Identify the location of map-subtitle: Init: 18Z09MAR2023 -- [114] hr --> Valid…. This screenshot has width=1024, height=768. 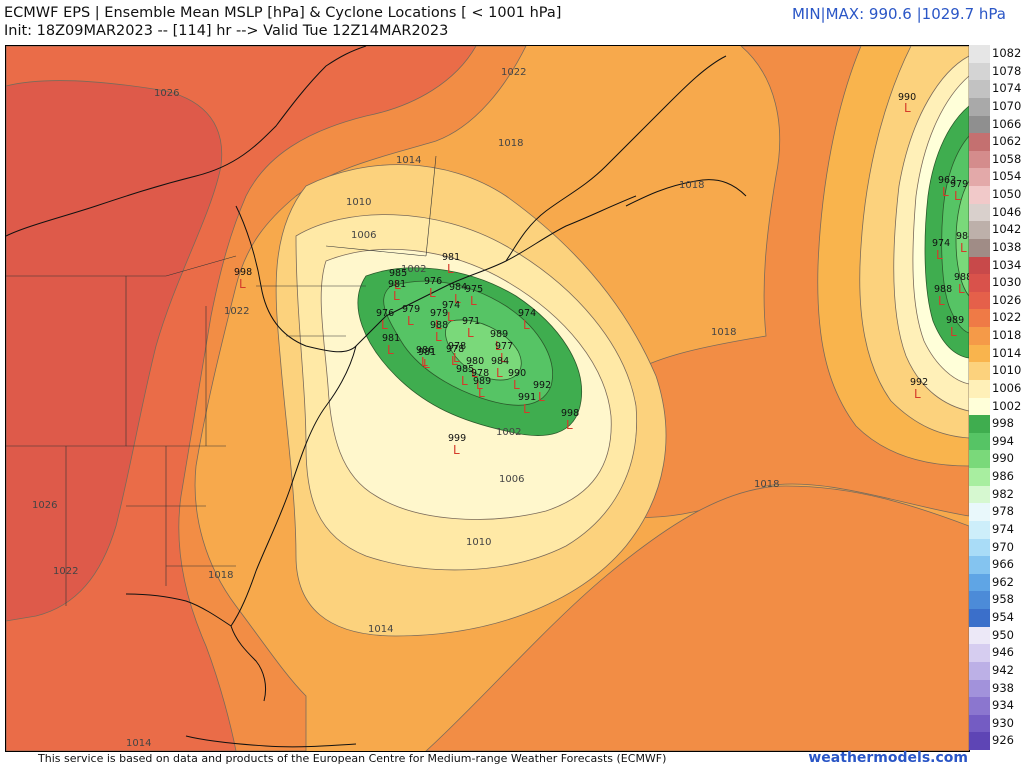
(226, 31).